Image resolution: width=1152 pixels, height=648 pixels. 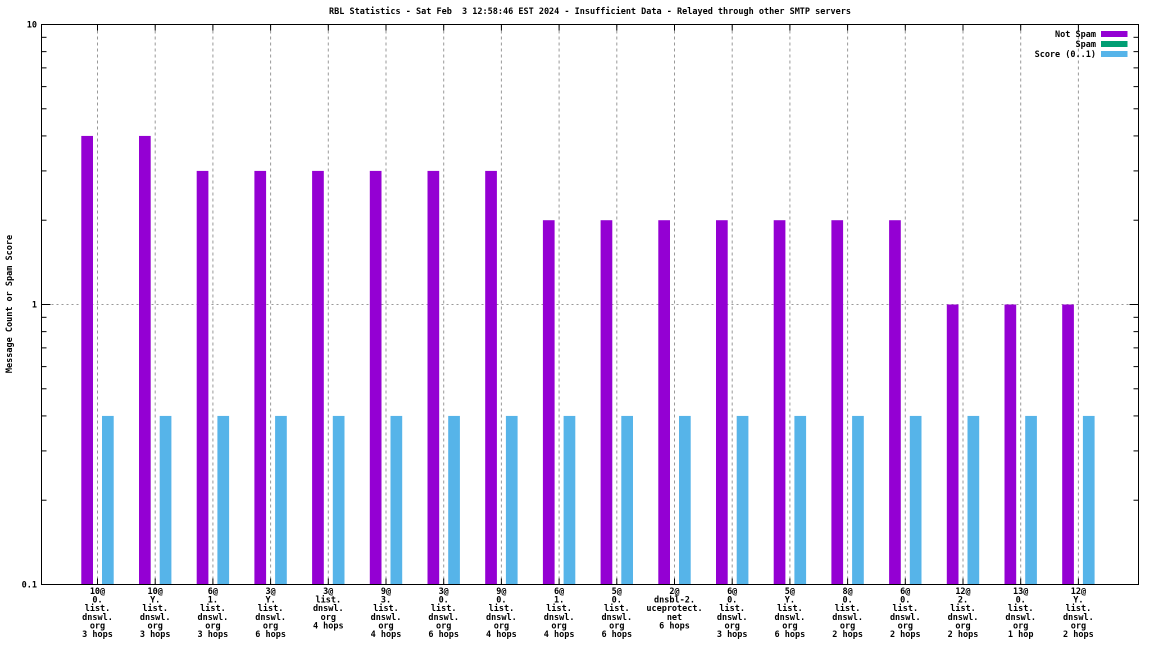 I want to click on x-category-label-15-line-4: dnswl., so click(x=905, y=618).